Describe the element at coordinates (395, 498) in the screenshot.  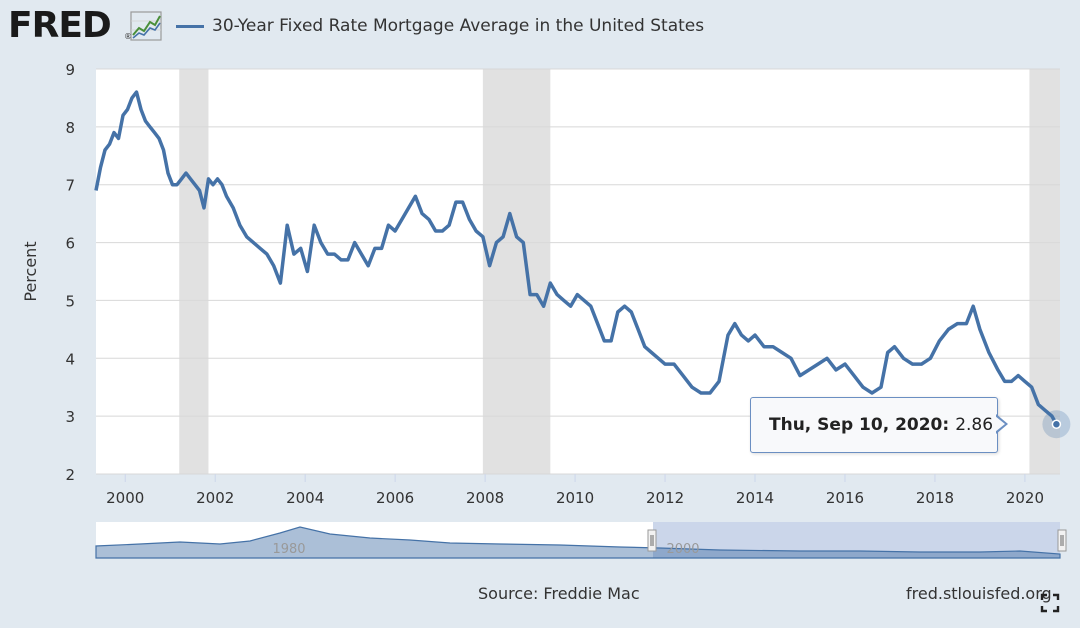
I see `x-tick-label: 2006` at that location.